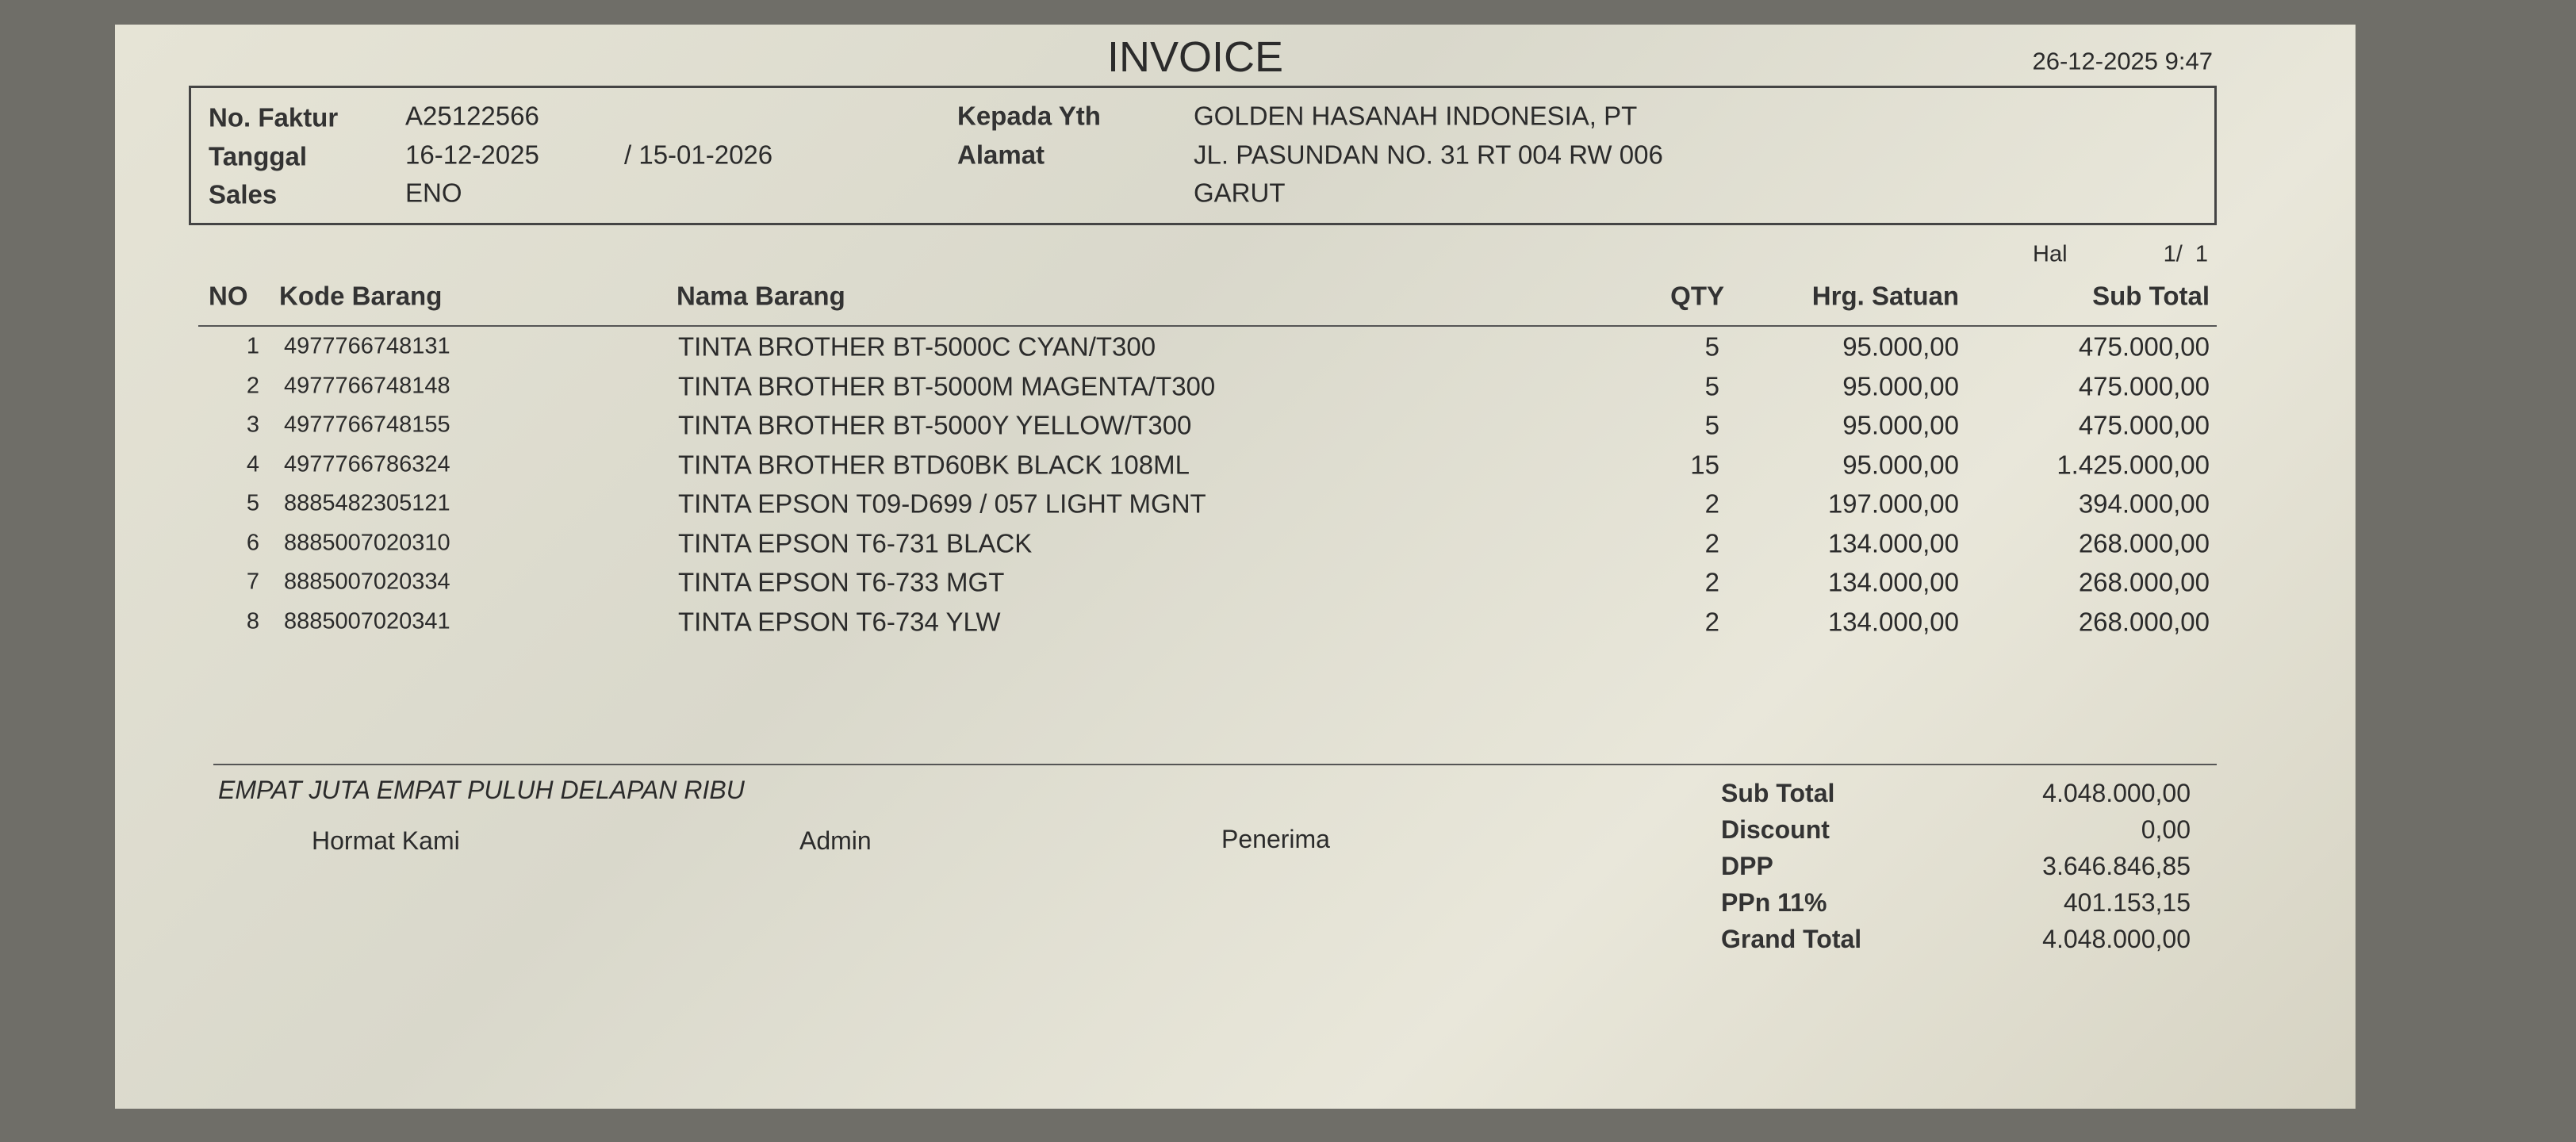  What do you see at coordinates (1704, 464) in the screenshot?
I see `cell: 15` at bounding box center [1704, 464].